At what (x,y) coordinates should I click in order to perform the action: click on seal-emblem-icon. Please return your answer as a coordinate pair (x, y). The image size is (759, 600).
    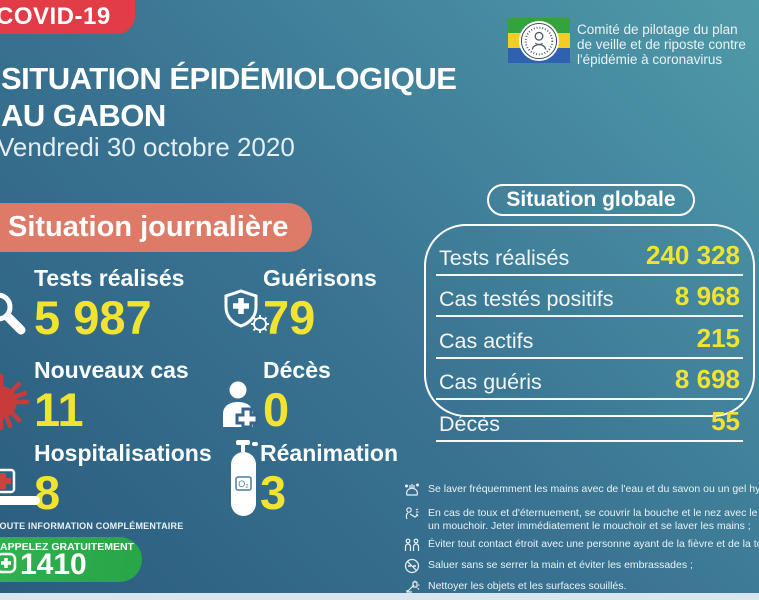
    Looking at the image, I should click on (539, 40).